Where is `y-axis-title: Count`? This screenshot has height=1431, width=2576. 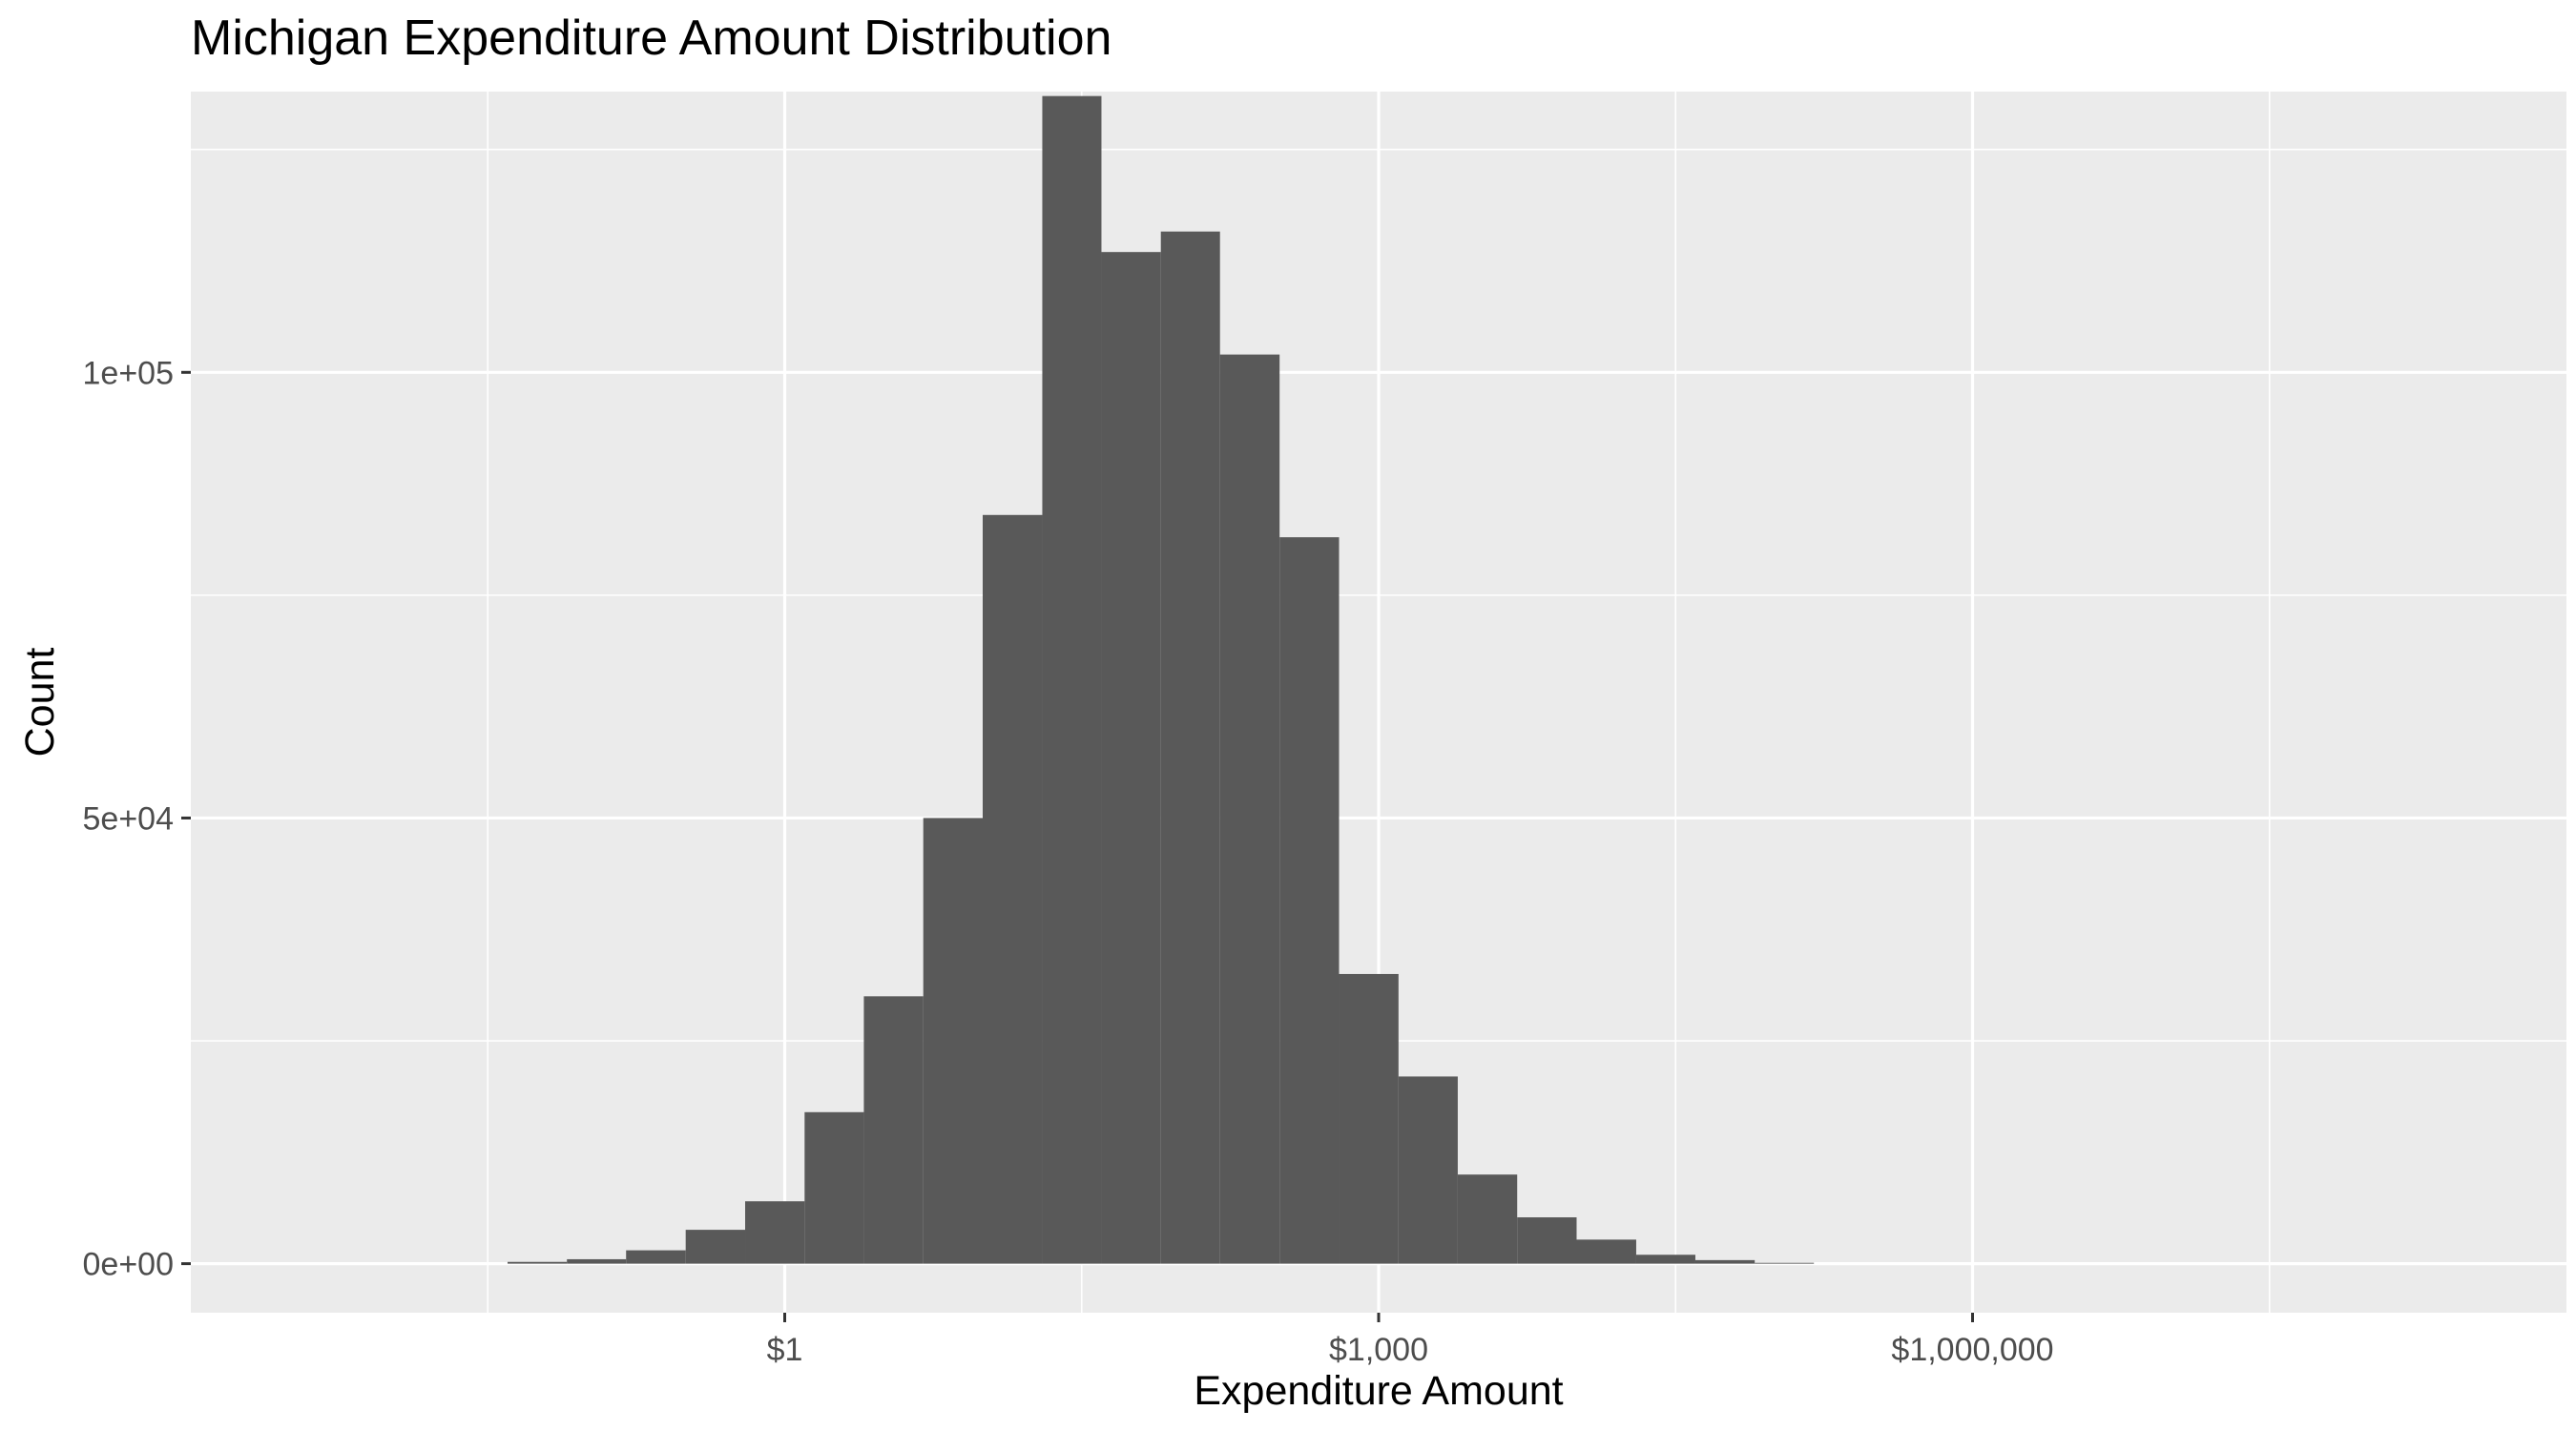 y-axis-title: Count is located at coordinates (40, 702).